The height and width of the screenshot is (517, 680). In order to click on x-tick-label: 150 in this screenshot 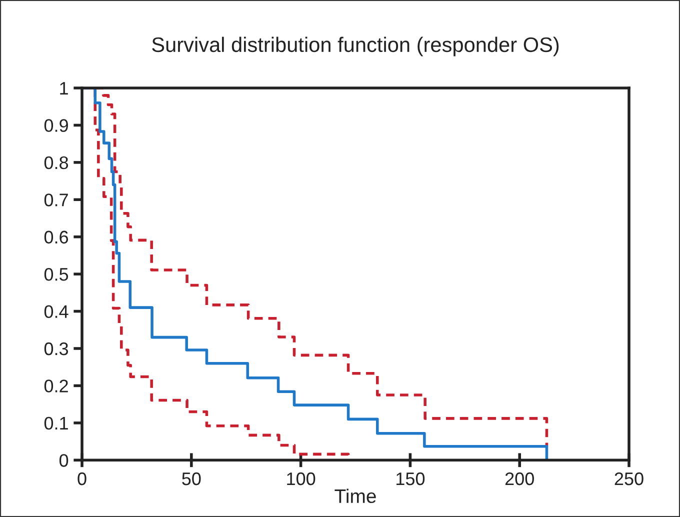, I will do `click(410, 479)`.